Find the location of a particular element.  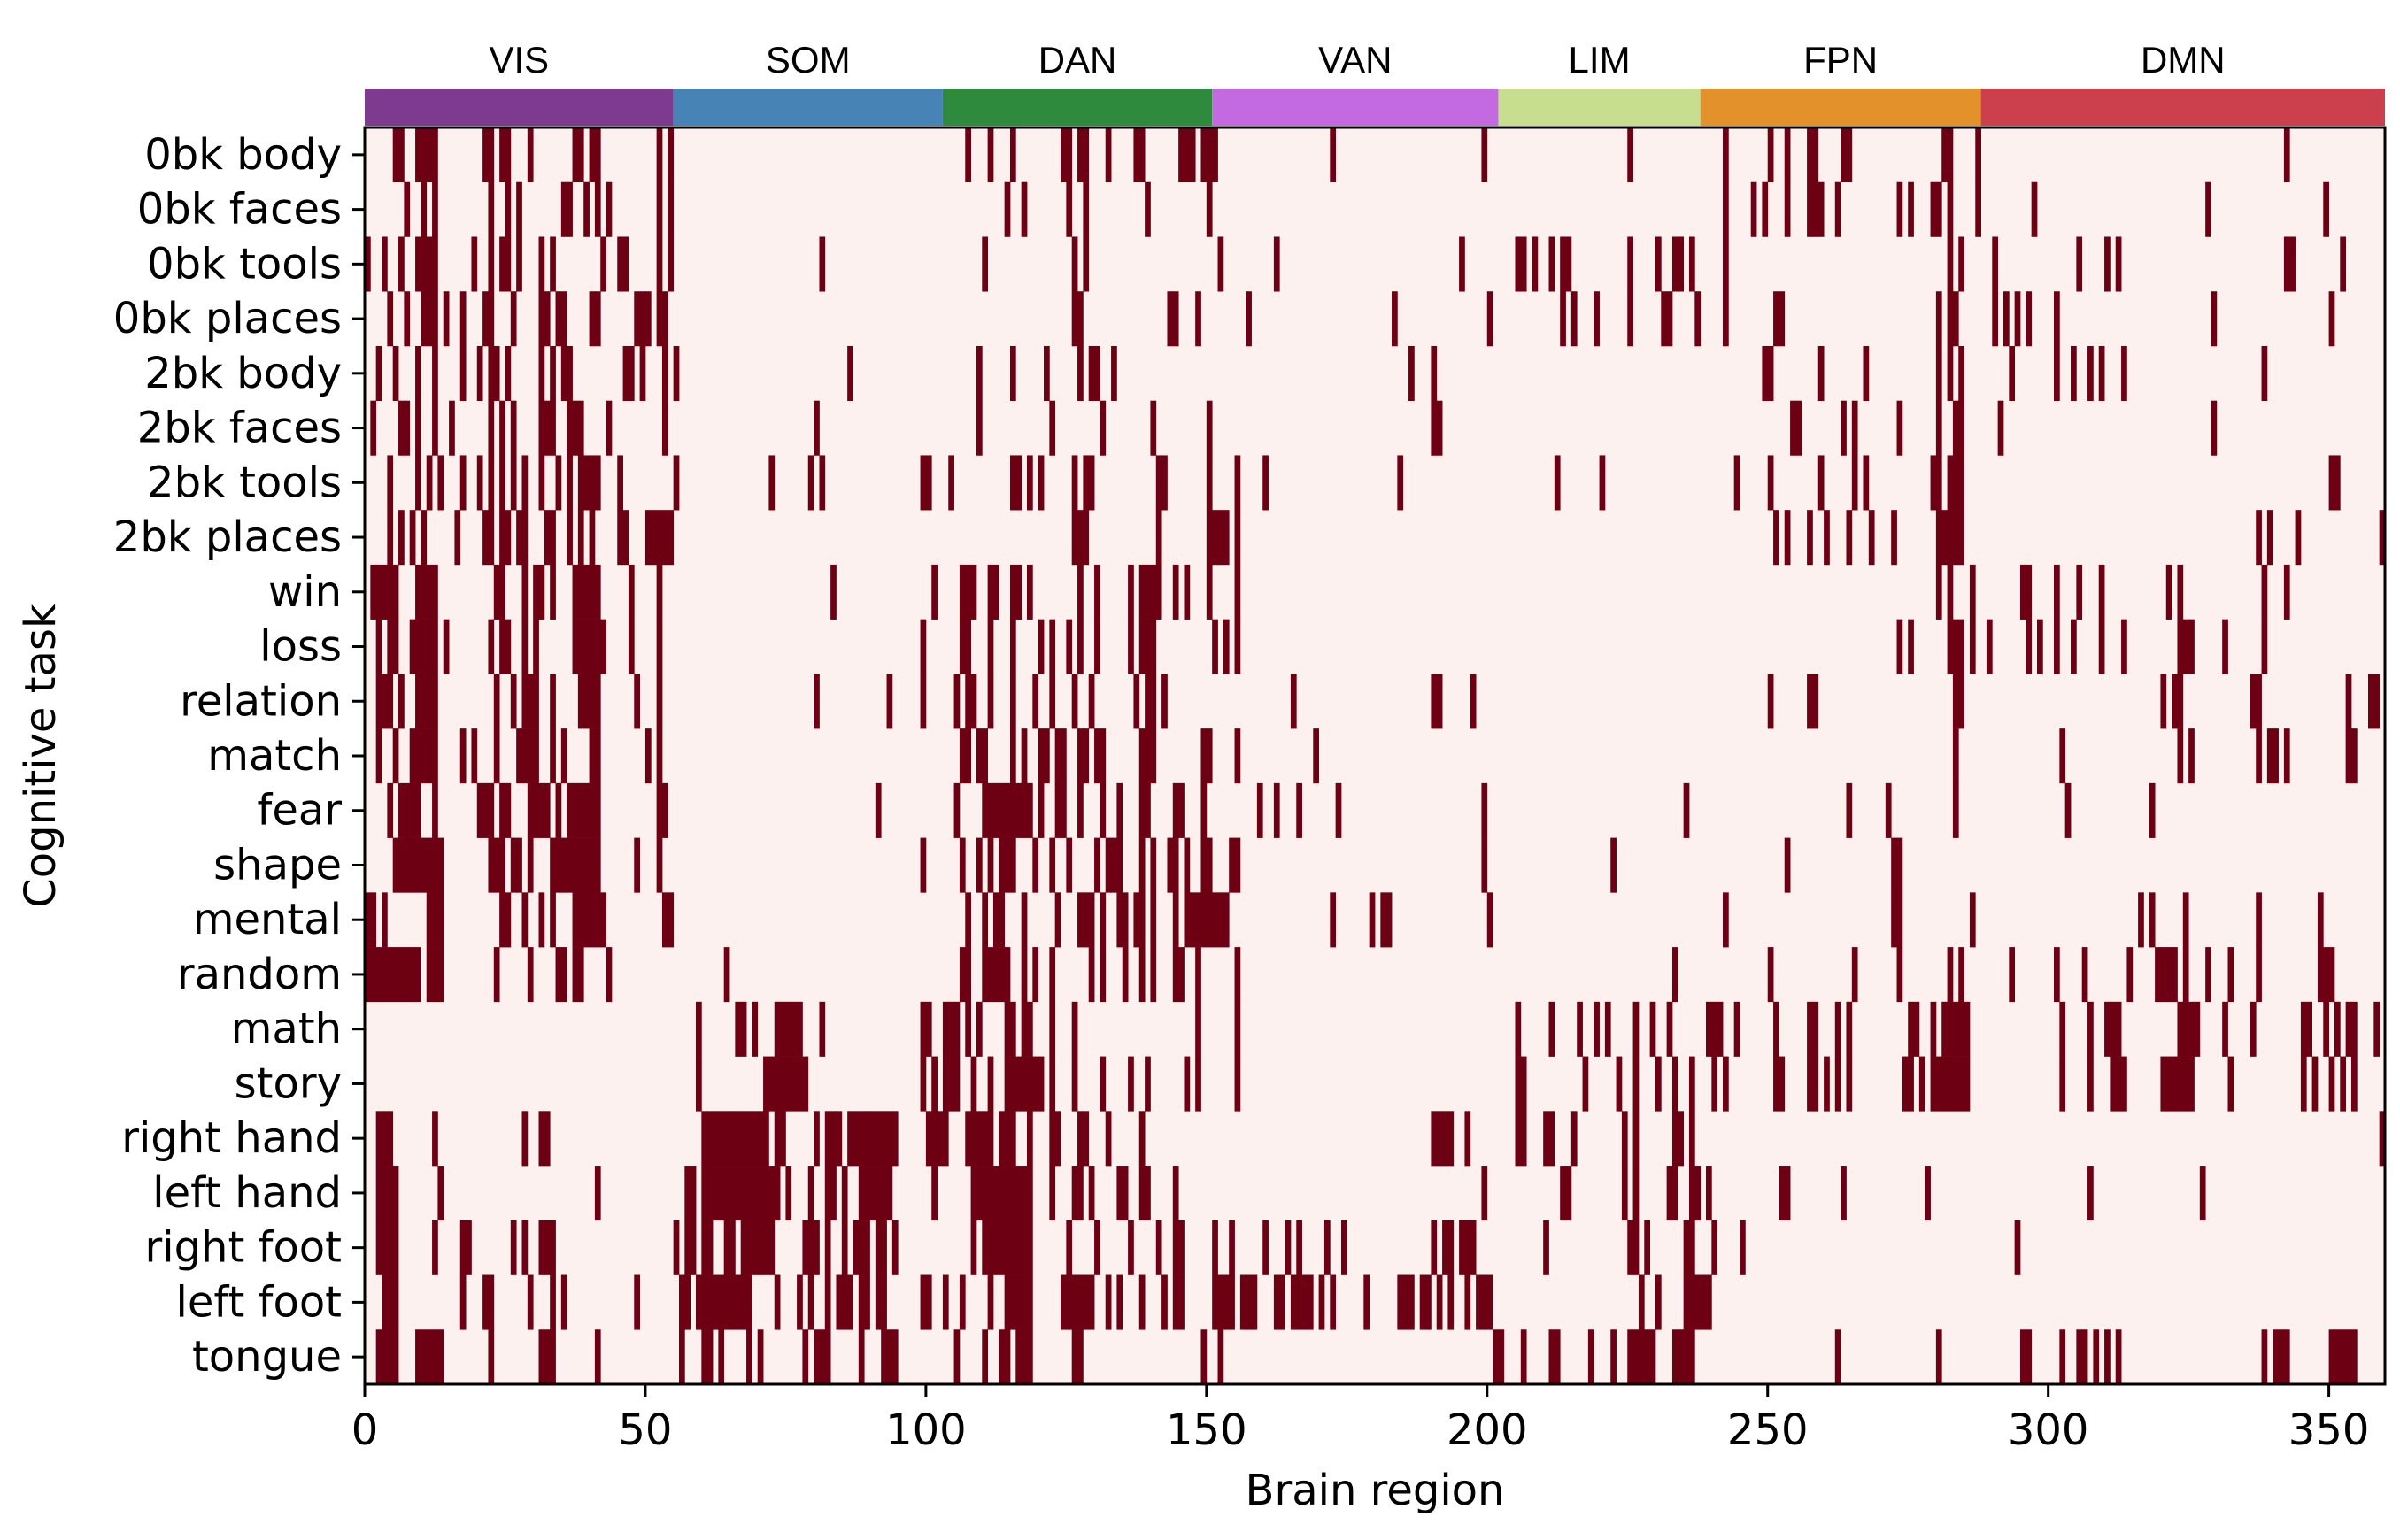

y-tick: math is located at coordinates (298, 1030).